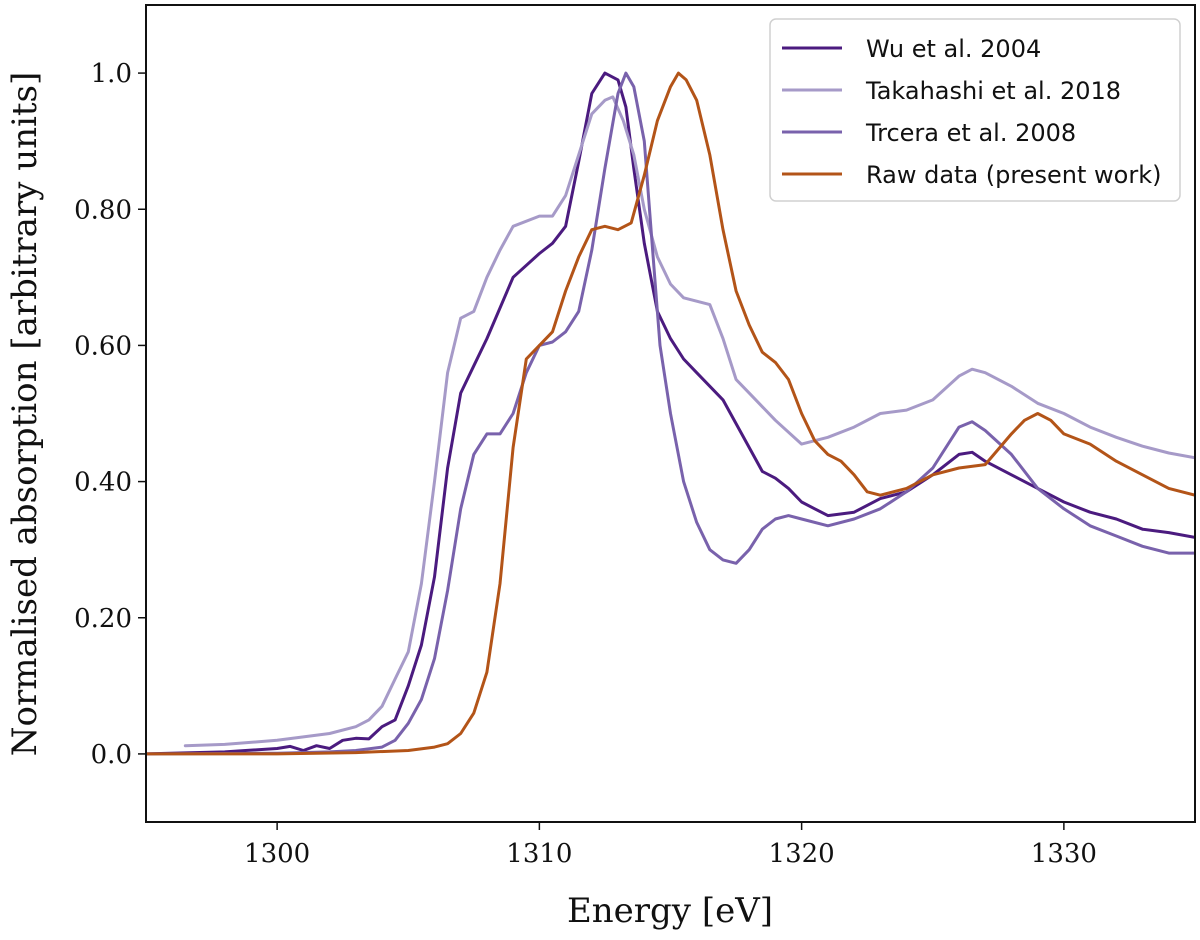 Image resolution: width=1200 pixels, height=940 pixels. I want to click on y-tick-label: 0.20, so click(103, 619).